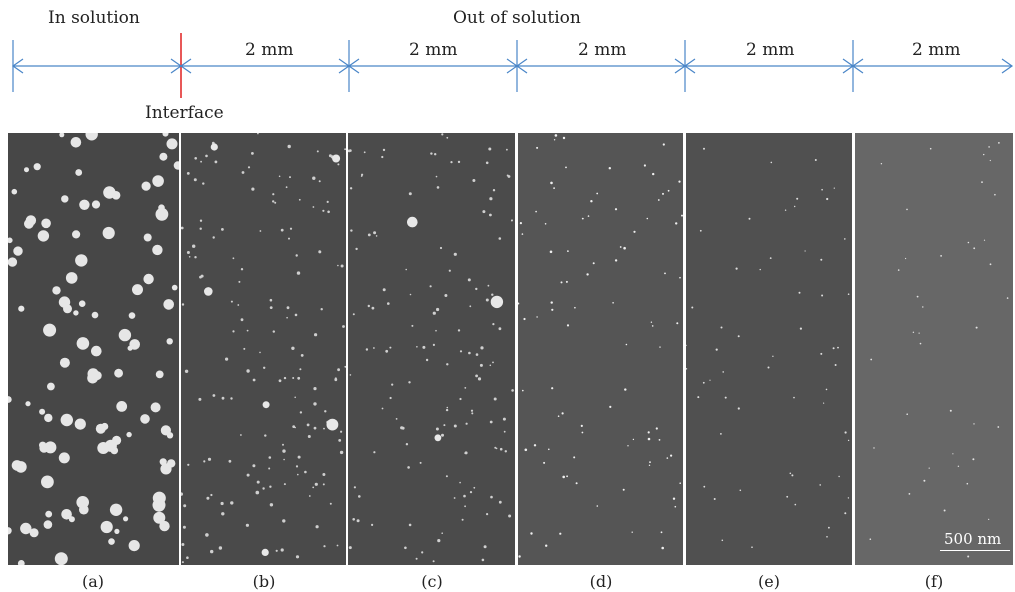 Image resolution: width=1015 pixels, height=592 pixels. What do you see at coordinates (602, 50) in the screenshot?
I see `segment-label-3: 2 mm` at bounding box center [602, 50].